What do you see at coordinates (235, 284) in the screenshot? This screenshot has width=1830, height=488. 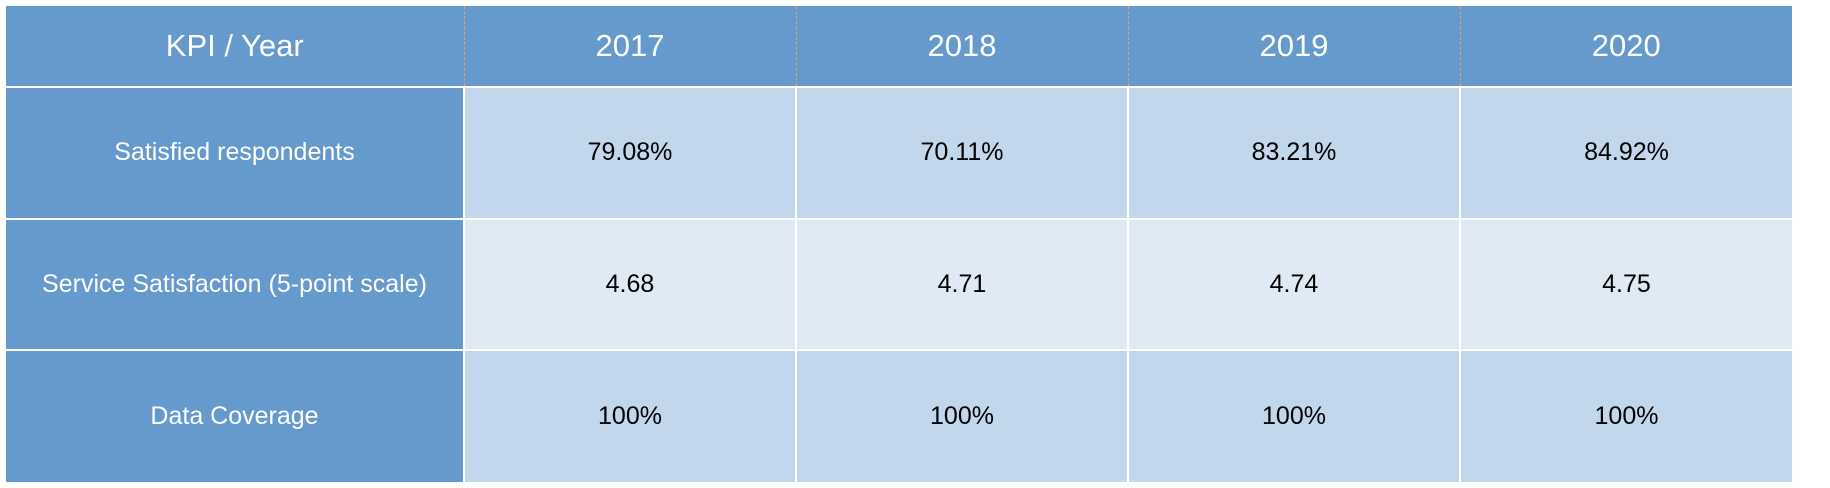 I see `row-label: Service Satisfaction (5-point scale)` at bounding box center [235, 284].